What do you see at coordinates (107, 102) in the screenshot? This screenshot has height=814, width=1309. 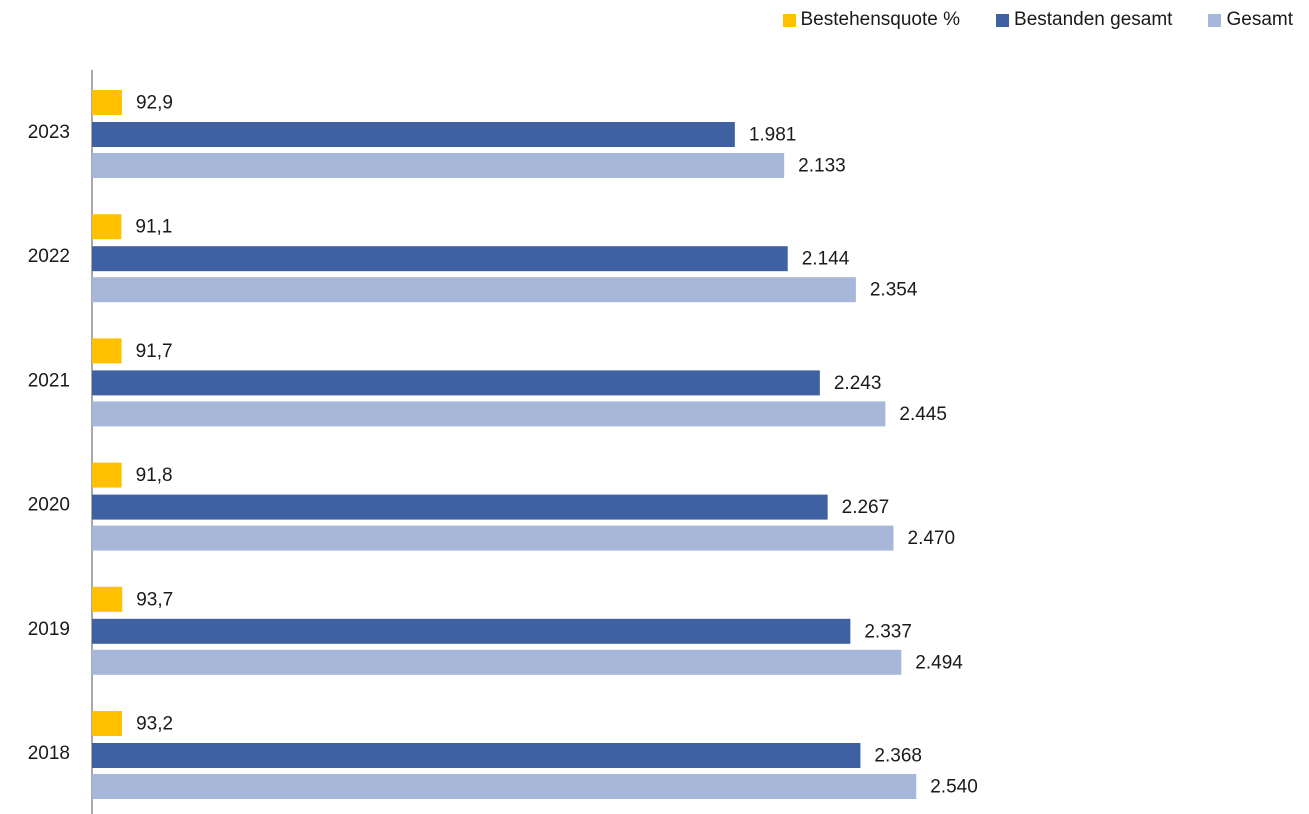 I see `bar-bestehensquote-2023` at bounding box center [107, 102].